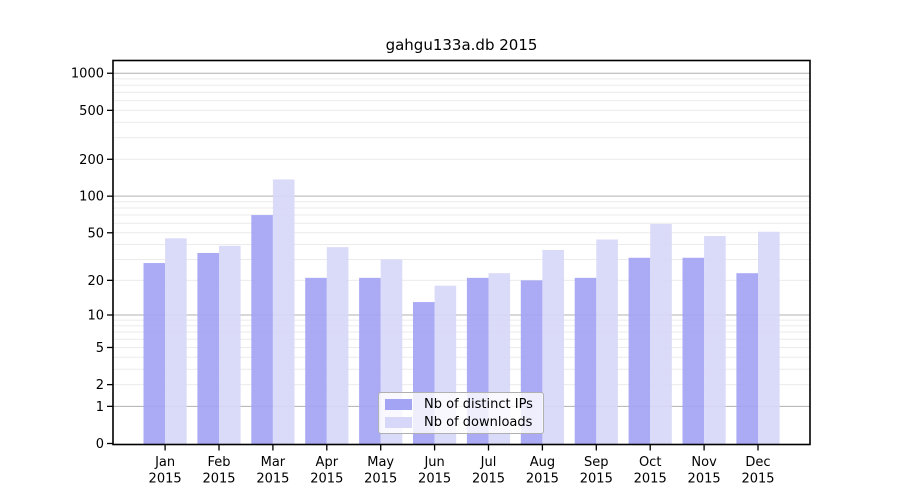 This screenshot has height=500, width=900. What do you see at coordinates (434, 471) in the screenshot?
I see `x-tick-label: Jun 2015` at bounding box center [434, 471].